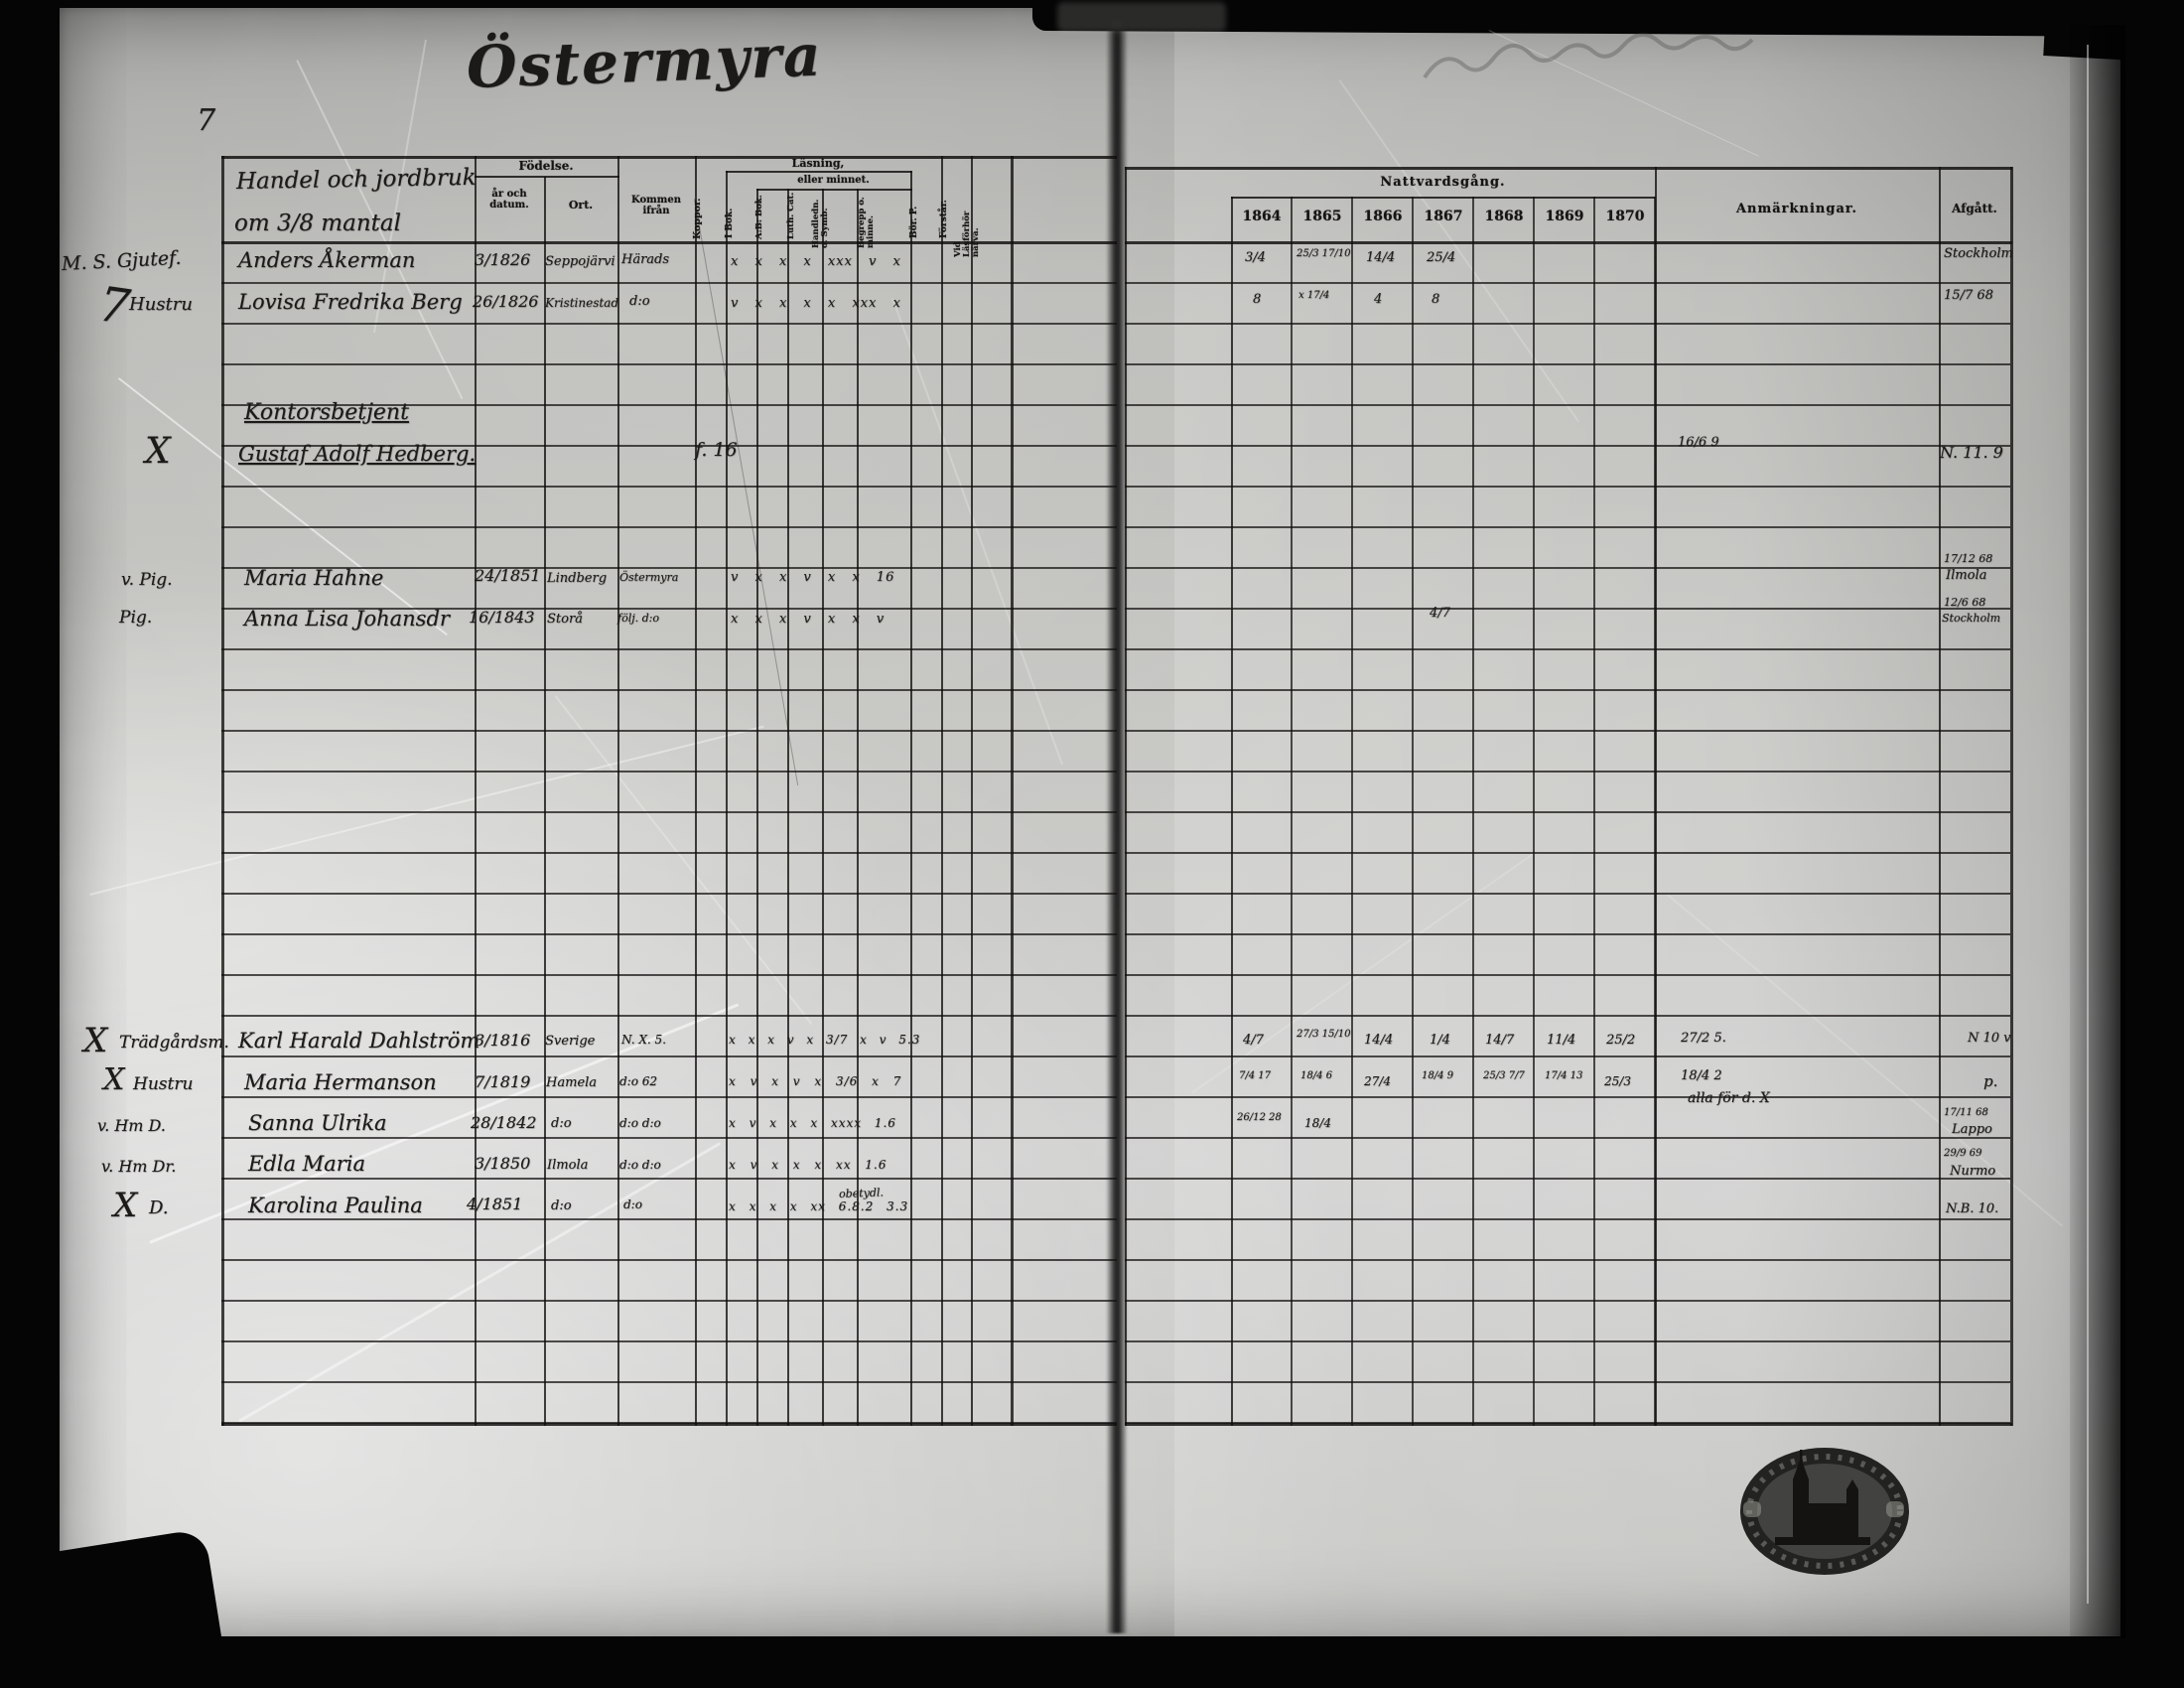  Describe the element at coordinates (495, 1204) in the screenshot. I see `entry-birth: 4/1851` at that location.